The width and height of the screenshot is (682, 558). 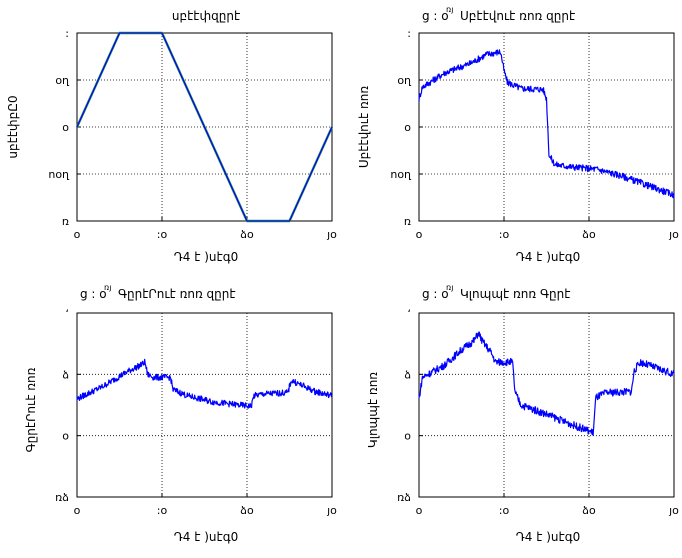 I want to click on chart-title: Սբէէվուէ ռոռ զըրէ, so click(x=517, y=16).